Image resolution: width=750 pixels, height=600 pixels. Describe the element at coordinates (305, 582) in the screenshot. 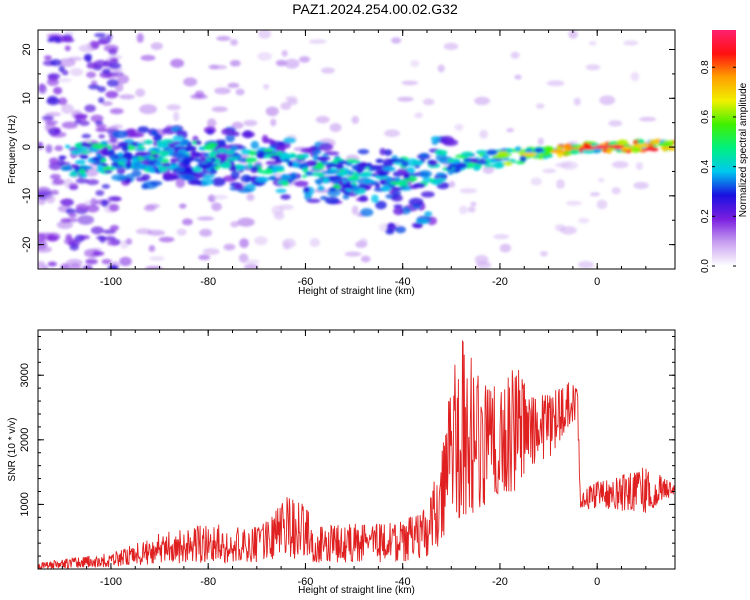

I see `bottom-x-tick-label: -60` at that location.